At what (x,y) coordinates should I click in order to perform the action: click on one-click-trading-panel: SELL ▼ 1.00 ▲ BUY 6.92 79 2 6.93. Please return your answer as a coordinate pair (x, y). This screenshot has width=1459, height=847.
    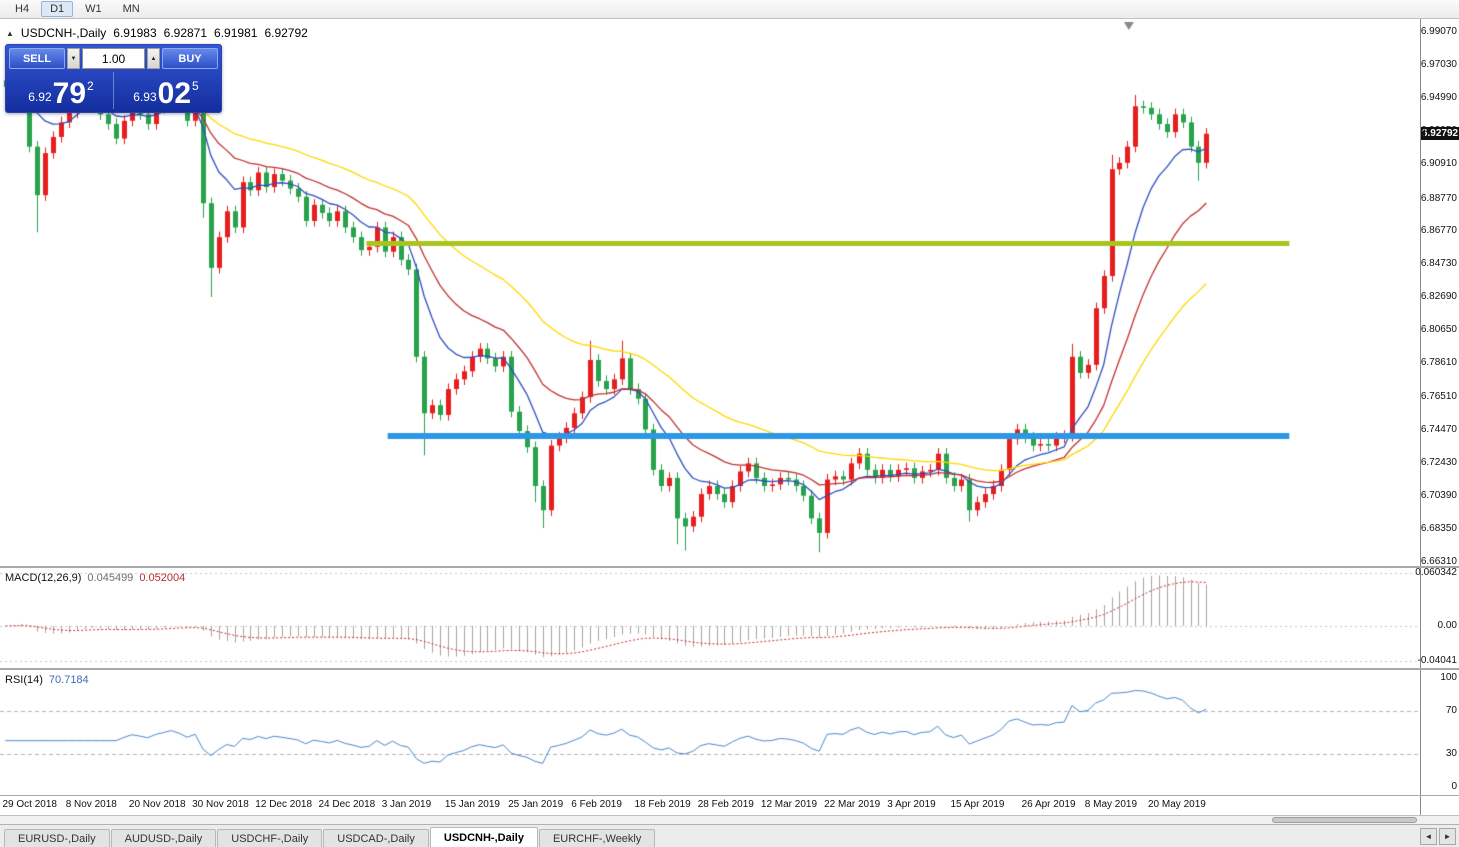
    Looking at the image, I should click on (113, 78).